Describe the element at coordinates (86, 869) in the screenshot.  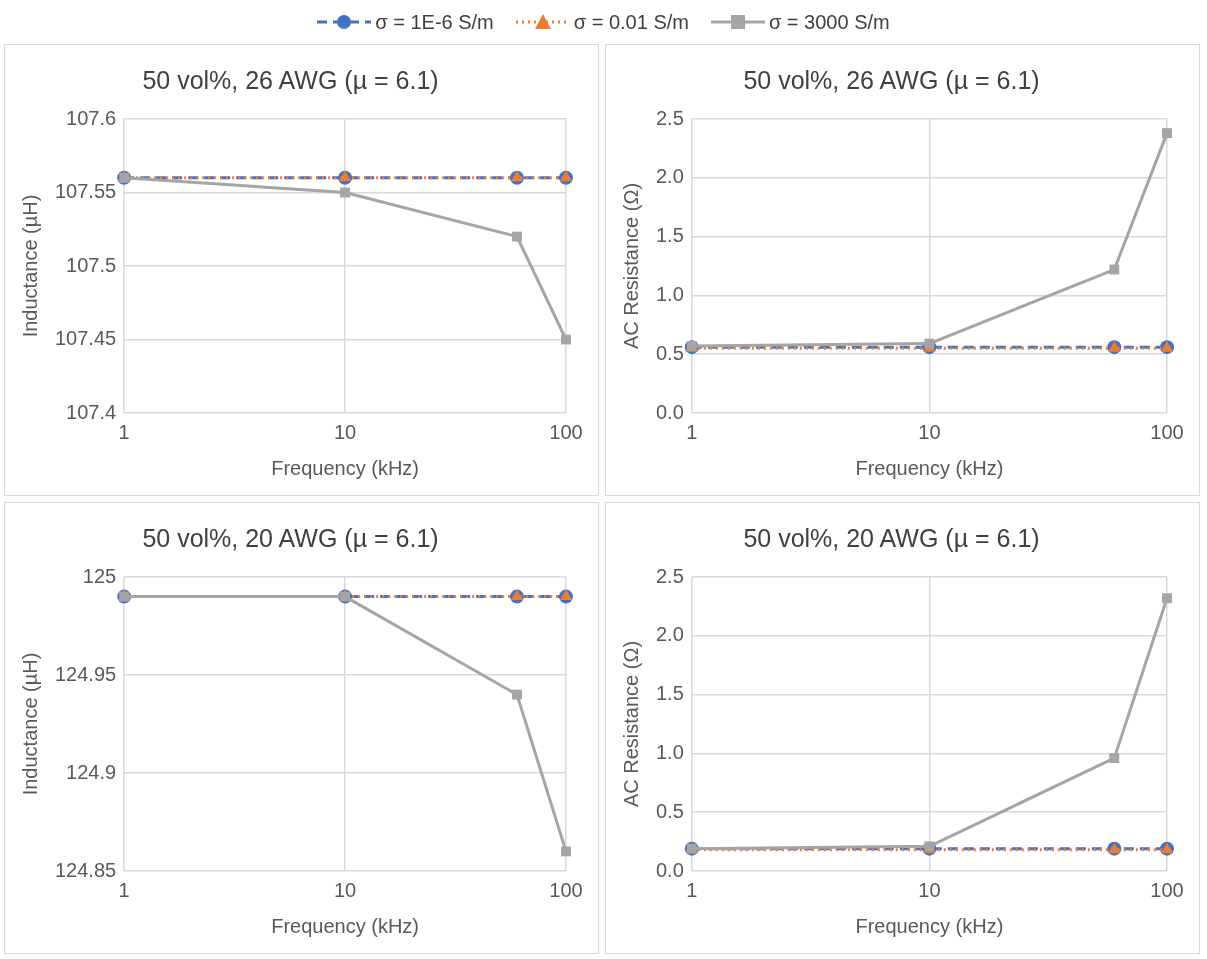
I see `y-tick-label: 124.85` at that location.